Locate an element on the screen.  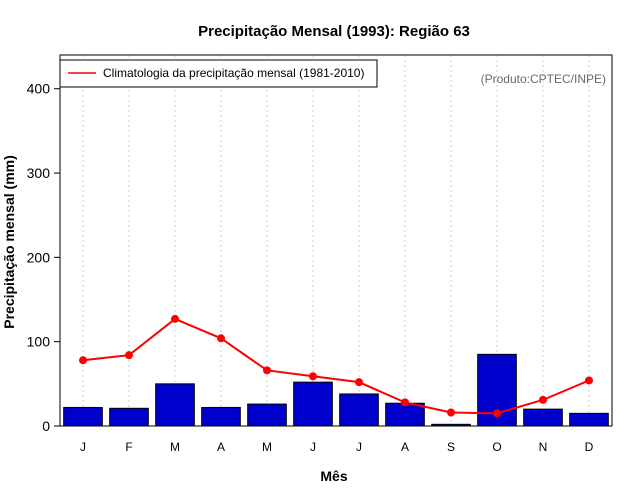
x-tick-label: D is located at coordinates (589, 447).